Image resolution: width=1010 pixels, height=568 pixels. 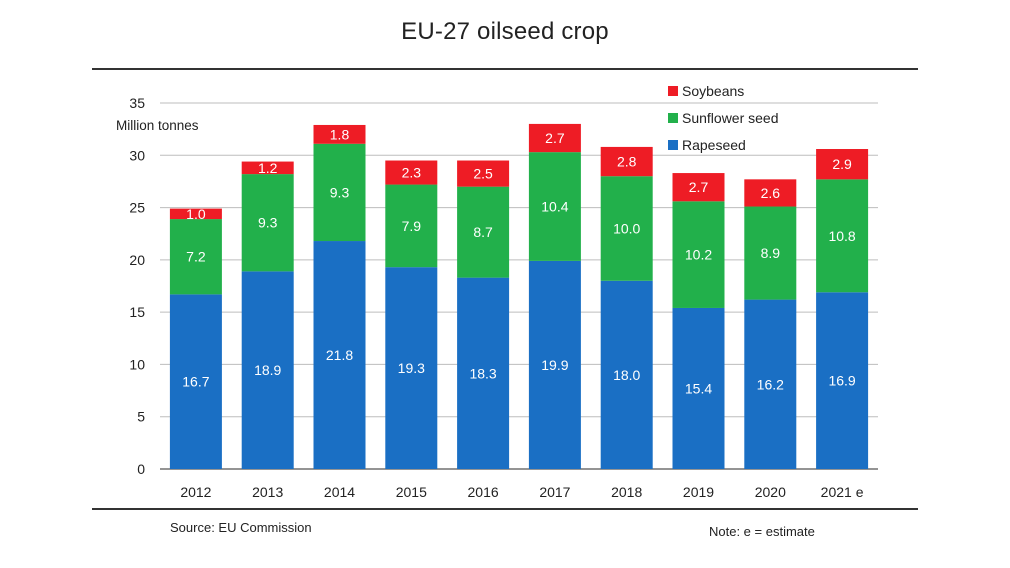 I want to click on data-label: 2.3, so click(x=412, y=173).